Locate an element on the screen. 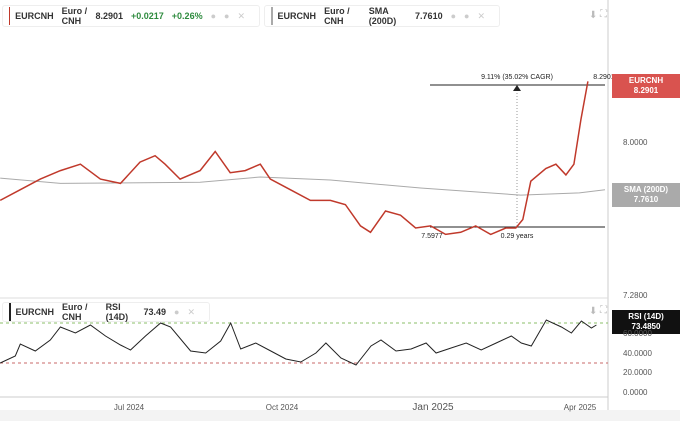 This screenshot has height=421, width=680. x-tick: Oct 2024 is located at coordinates (282, 407).